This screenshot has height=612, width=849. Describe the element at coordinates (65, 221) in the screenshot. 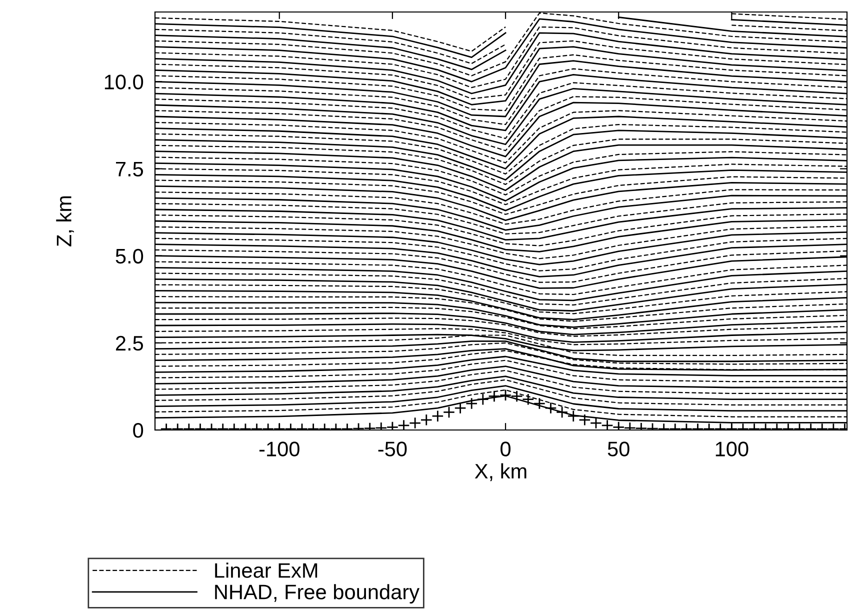

I see `y-axis-title: Z, km` at that location.